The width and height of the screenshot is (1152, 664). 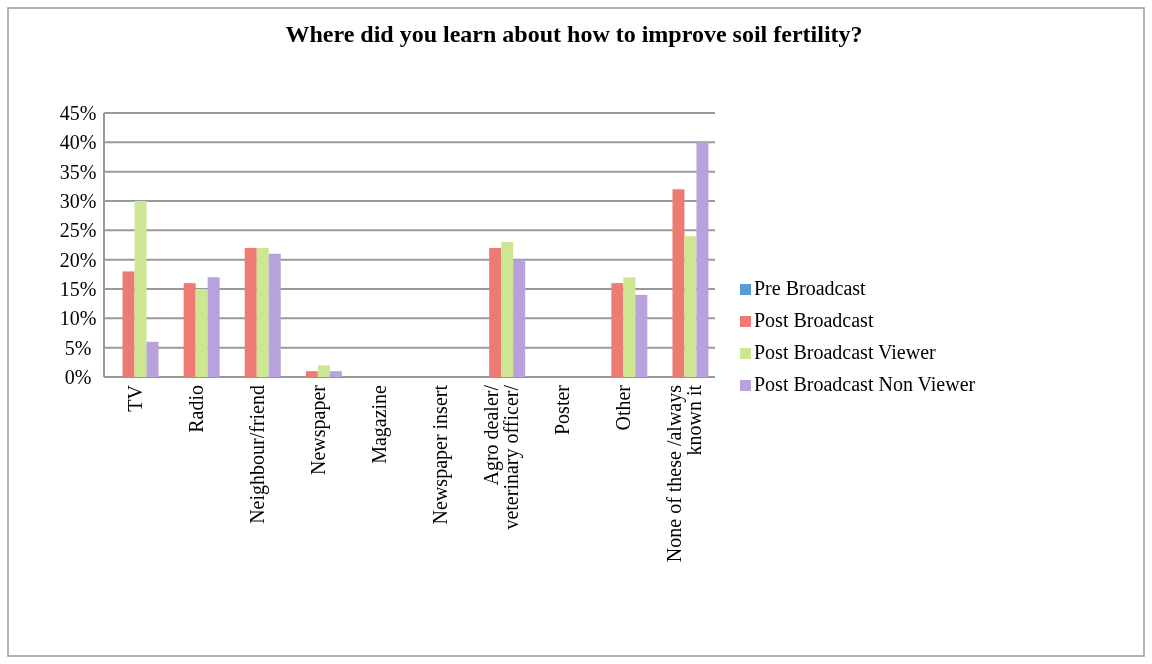 I want to click on x-tick-label: Agro dealer/ veterinary officer/, so click(x=502, y=457).